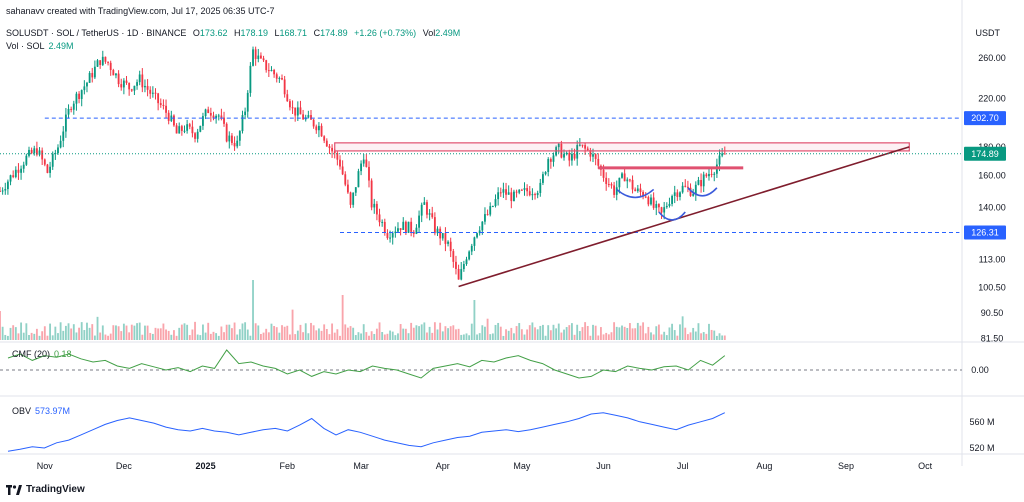 The width and height of the screenshot is (1024, 502). What do you see at coordinates (45, 489) in the screenshot?
I see `tradingview-footer: TradingView` at bounding box center [45, 489].